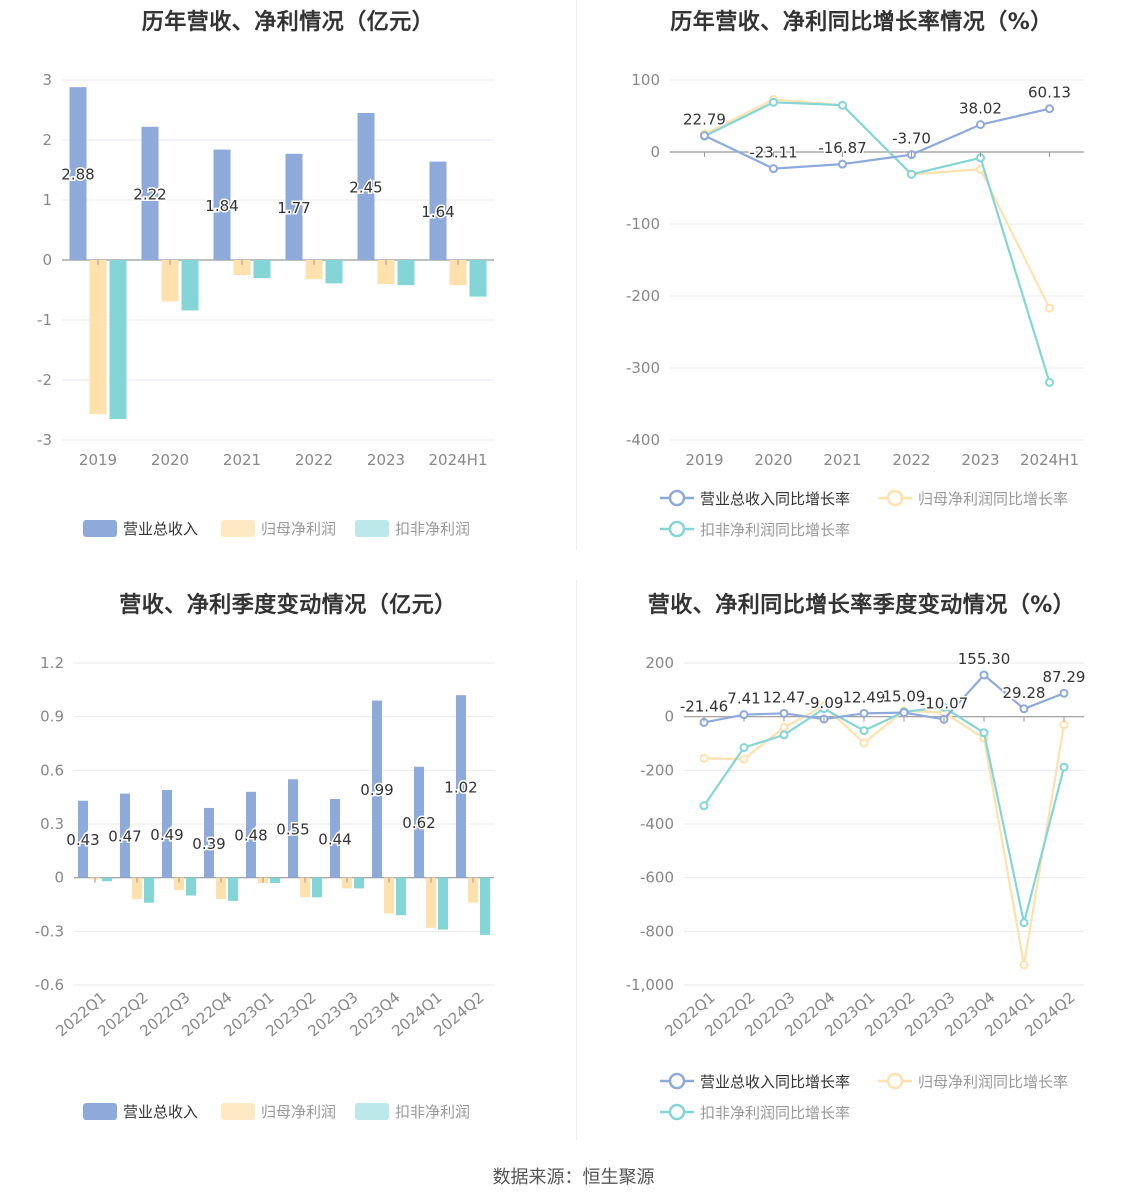  What do you see at coordinates (650, 985) in the screenshot?
I see `y-tick-label: -1,000` at bounding box center [650, 985].